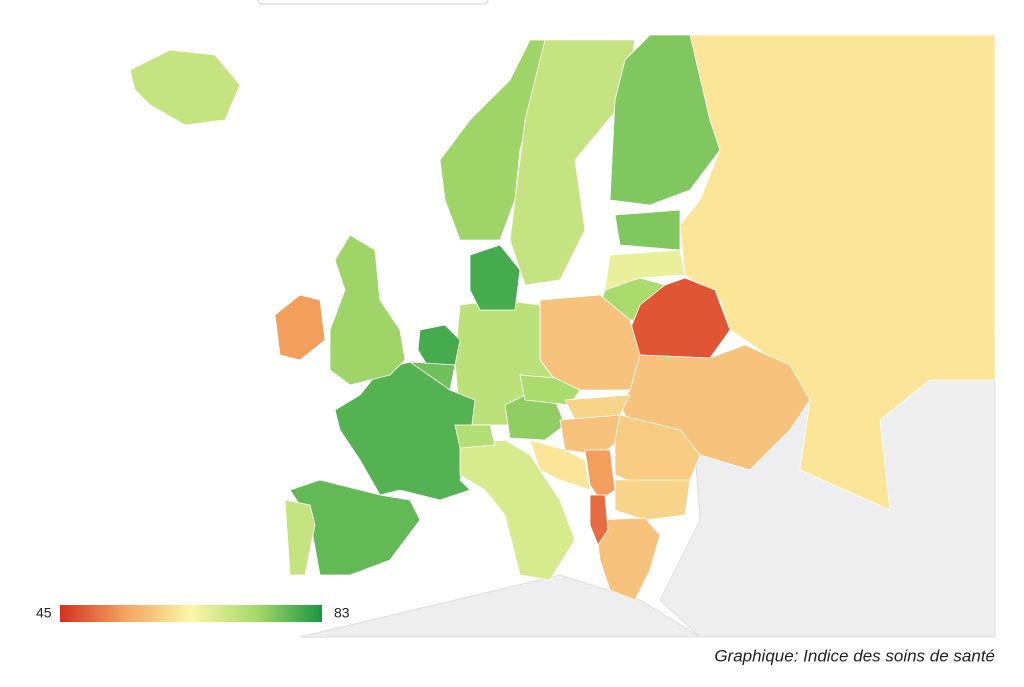 This screenshot has width=1024, height=687. Describe the element at coordinates (342, 613) in the screenshot. I see `legend-max: 83` at that location.